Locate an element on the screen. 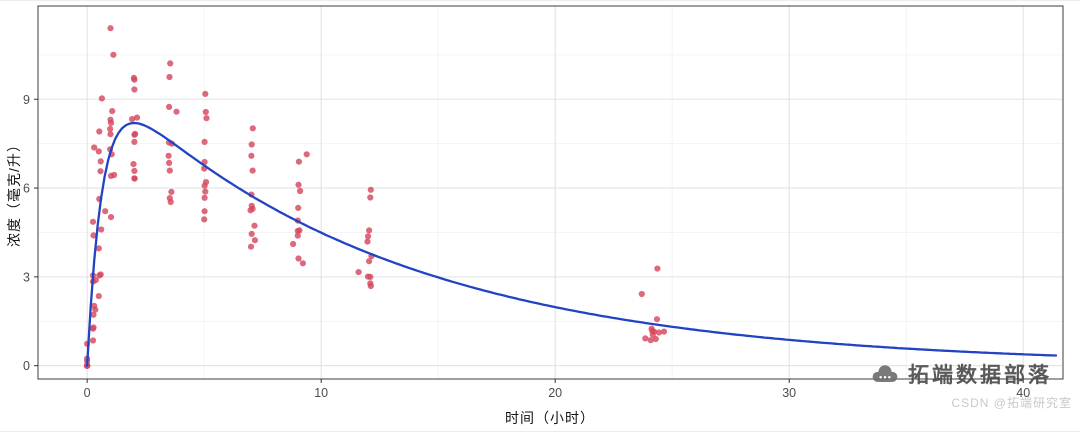 The height and width of the screenshot is (432, 1080). y-tick-label: 0 is located at coordinates (26, 366).